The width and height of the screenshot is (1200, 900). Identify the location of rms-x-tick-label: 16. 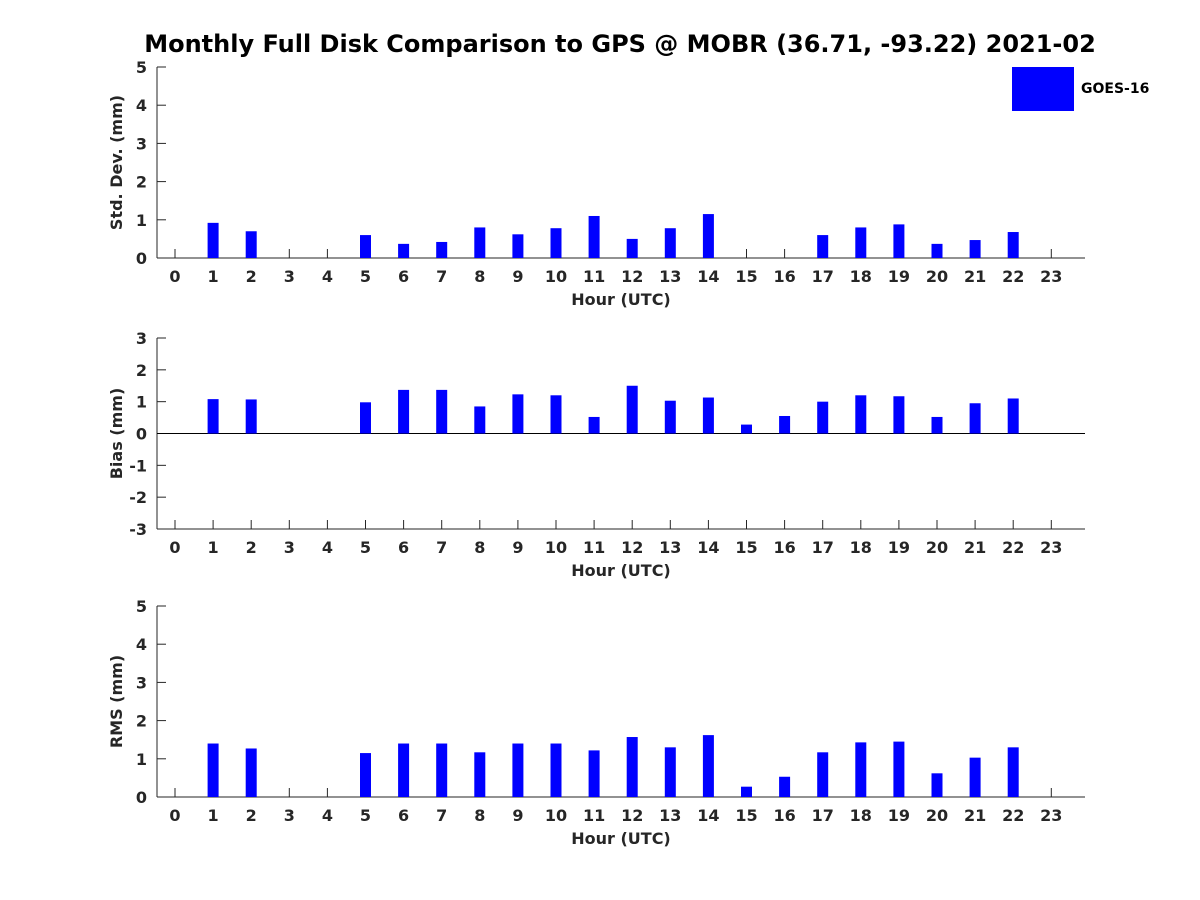
(784, 815).